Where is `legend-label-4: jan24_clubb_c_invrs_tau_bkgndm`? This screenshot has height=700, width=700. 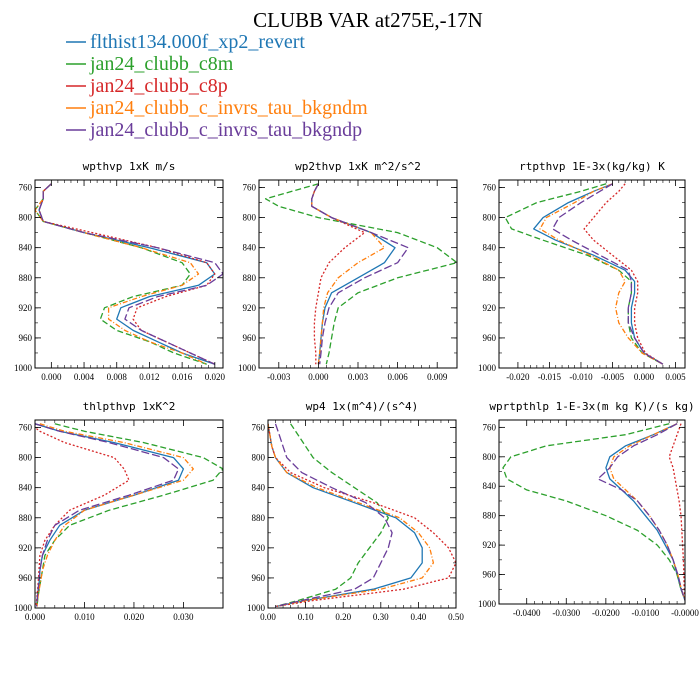 legend-label-4: jan24_clubb_c_invrs_tau_bkgndm is located at coordinates (228, 108).